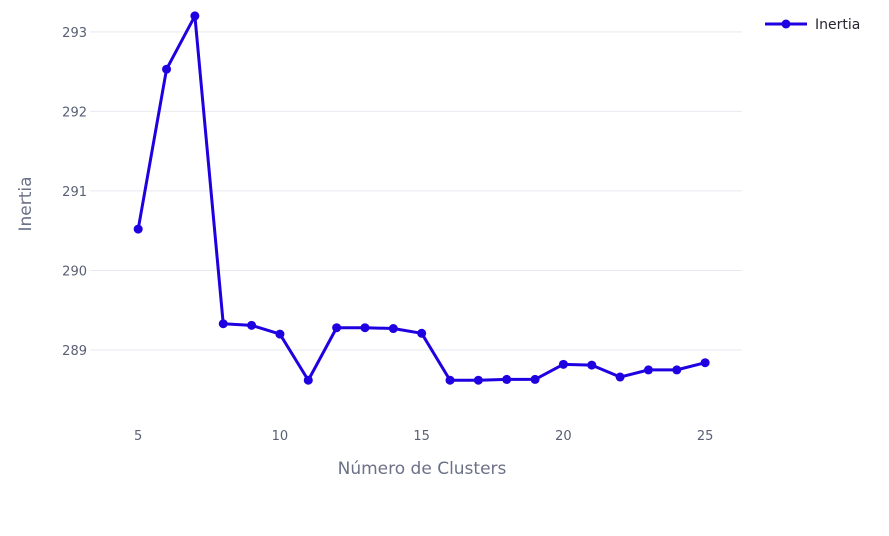 The width and height of the screenshot is (889, 536). I want to click on y-tick-label-289: 289, so click(74, 351).